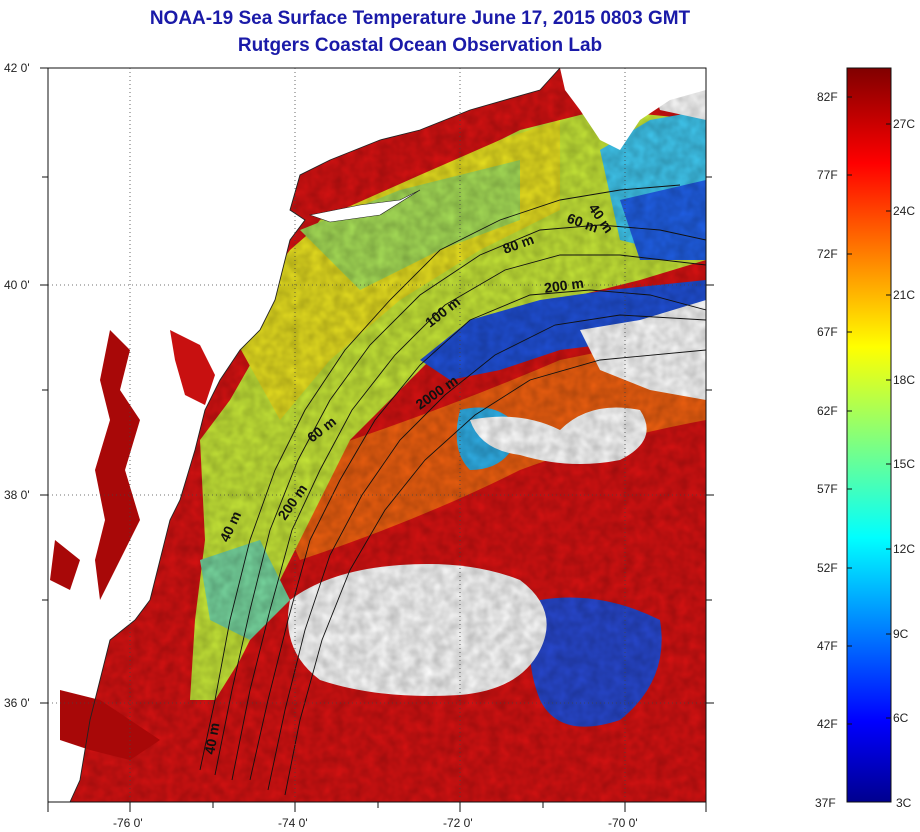  I want to click on lat-label: 36 0', so click(17, 703).